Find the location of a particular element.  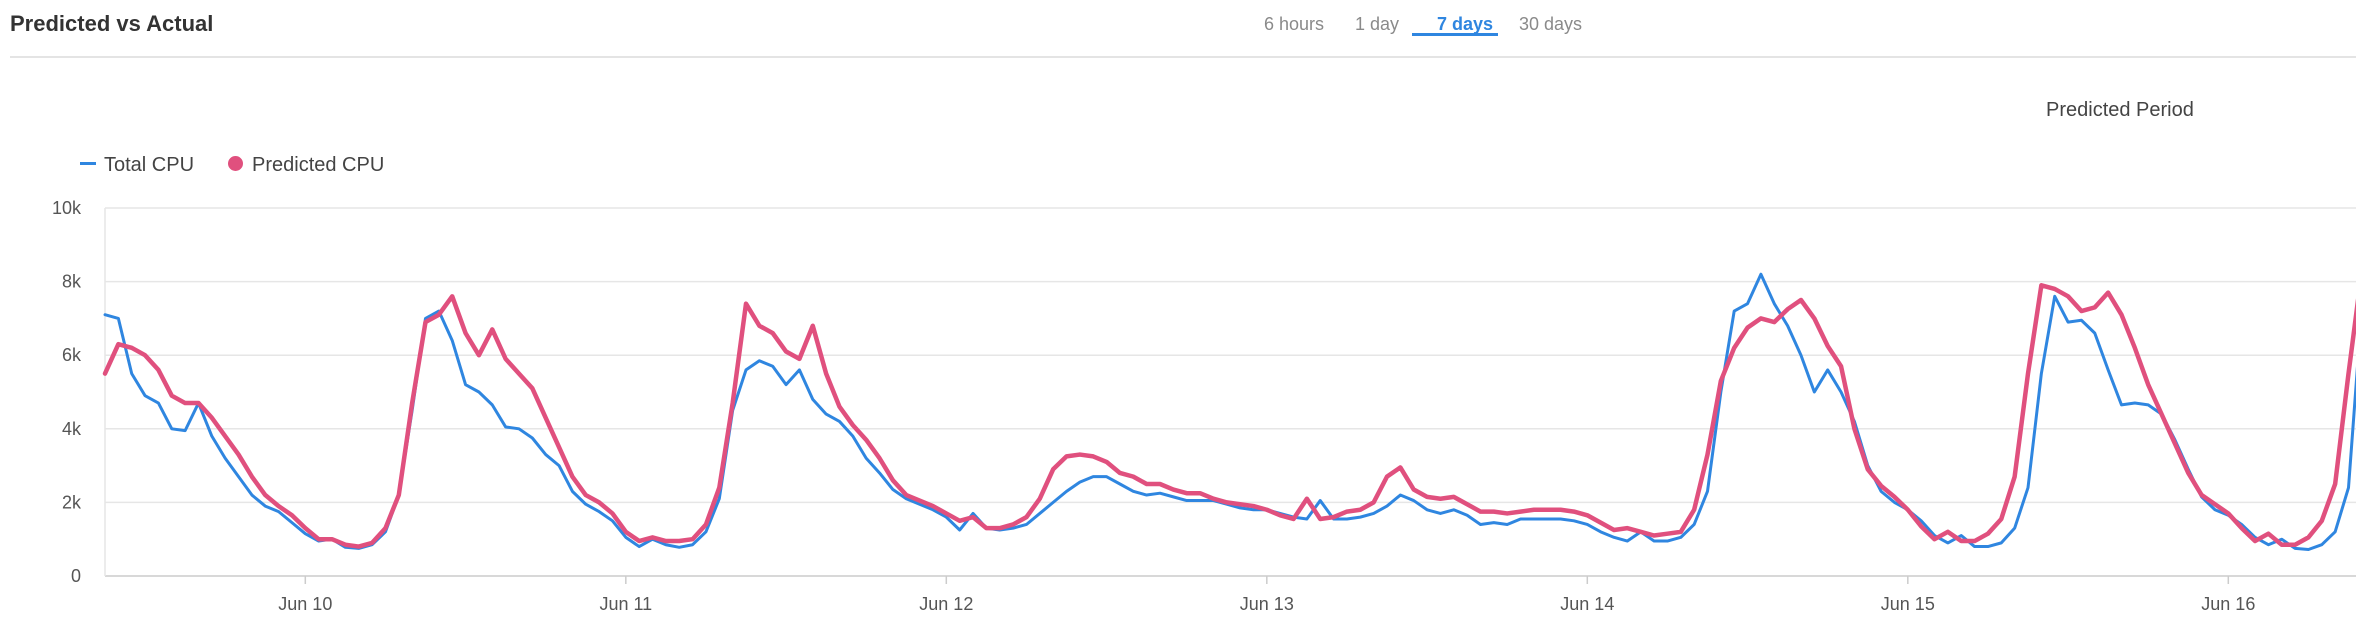

line-swatch-icon is located at coordinates (88, 164).